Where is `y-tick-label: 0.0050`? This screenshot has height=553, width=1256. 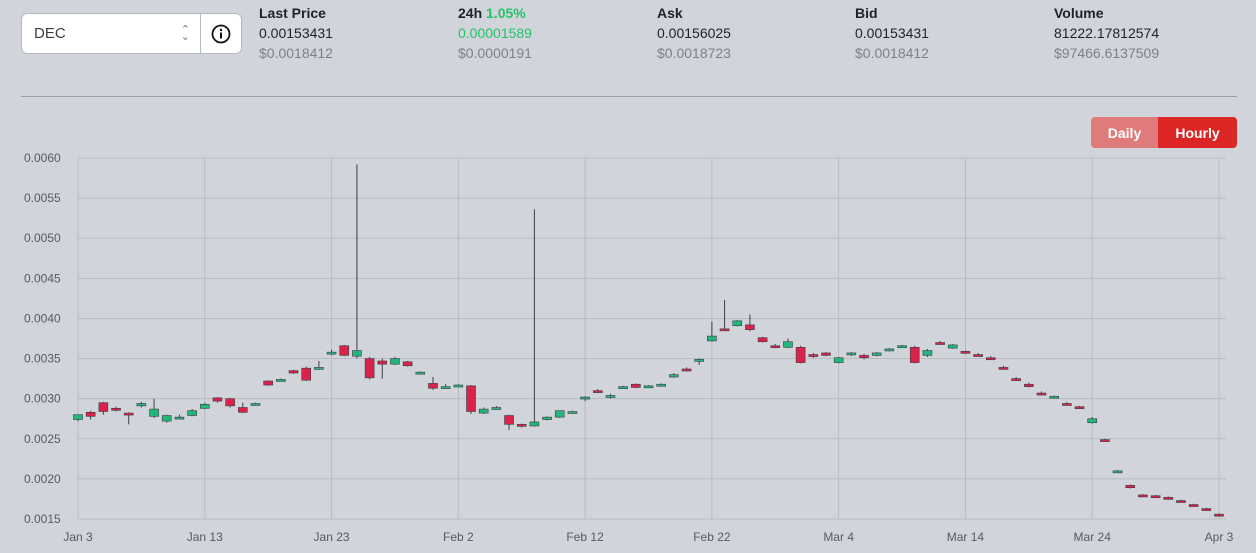
y-tick-label: 0.0050 is located at coordinates (42, 238).